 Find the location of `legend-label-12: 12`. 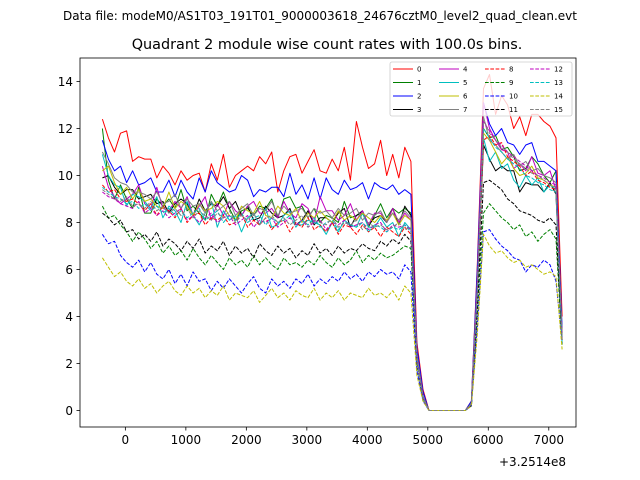

legend-label-12: 12 is located at coordinates (558, 70).